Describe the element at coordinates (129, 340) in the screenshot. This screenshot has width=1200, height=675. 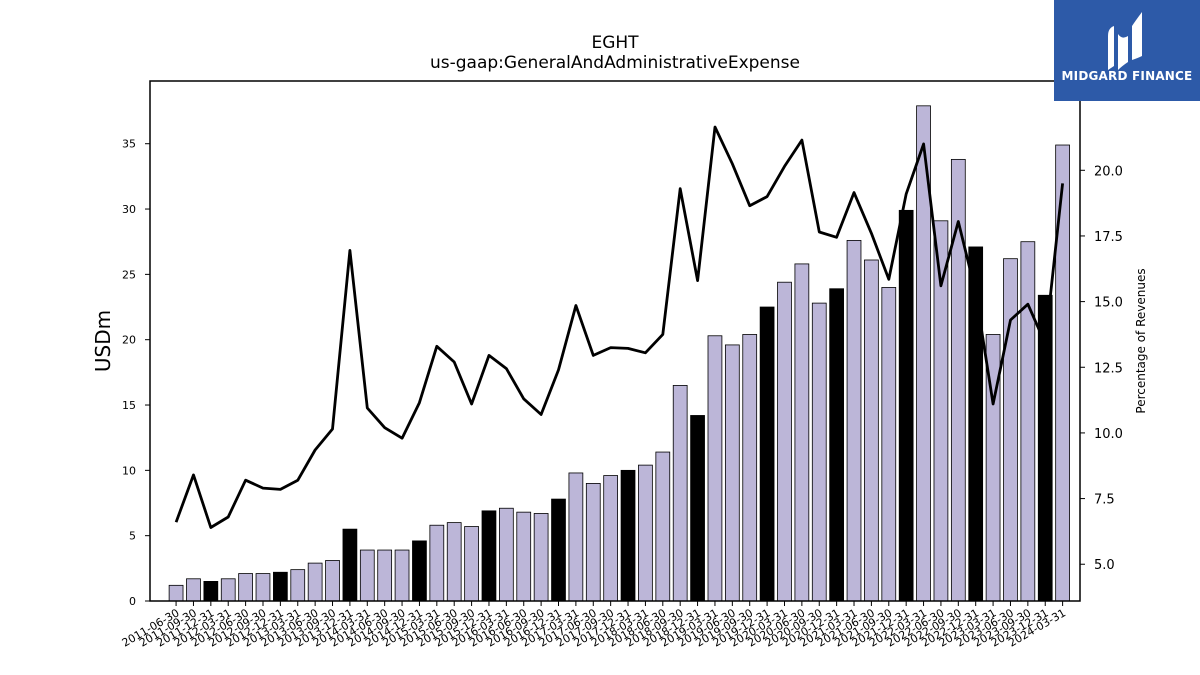
I see `y-tick-label: 20` at that location.